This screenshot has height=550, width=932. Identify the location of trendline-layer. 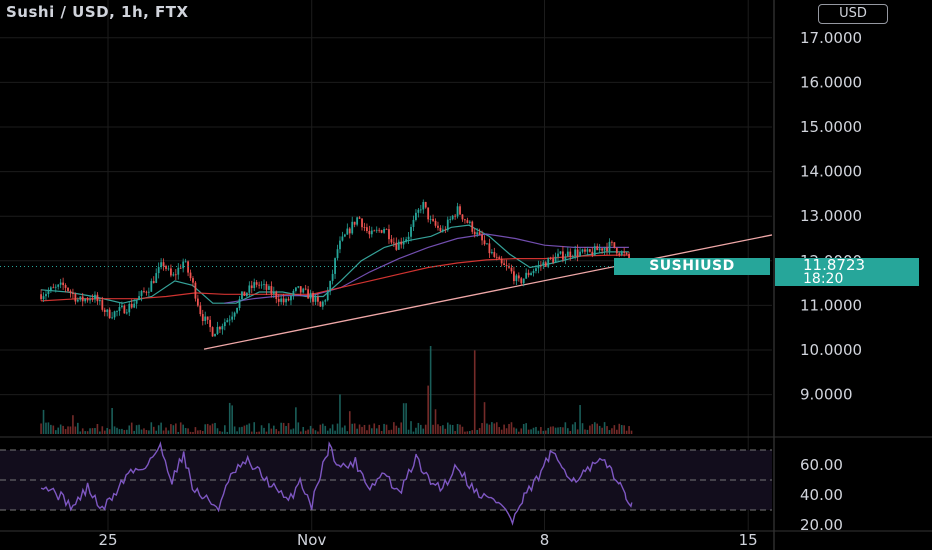
(488, 292).